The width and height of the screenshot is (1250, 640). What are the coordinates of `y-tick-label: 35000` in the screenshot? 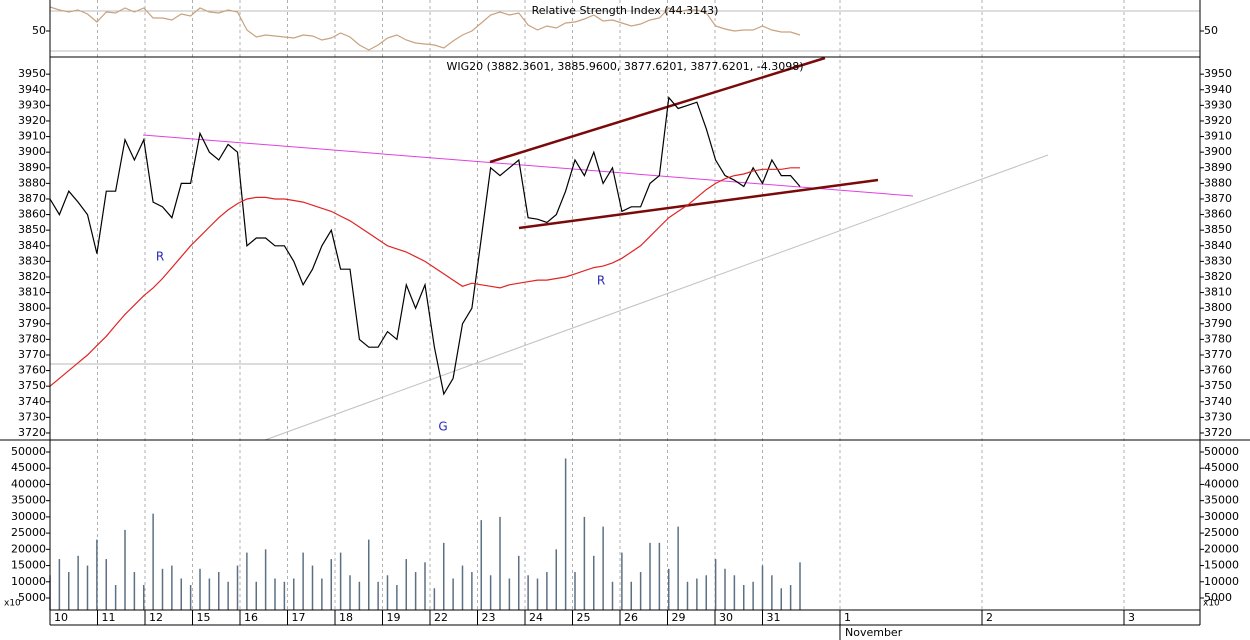 It's located at (28, 500).